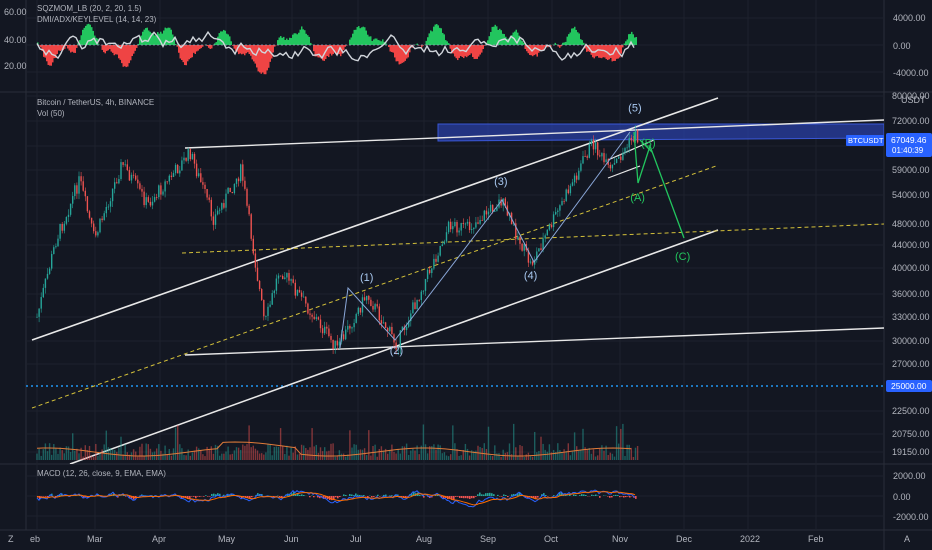 The image size is (932, 550). What do you see at coordinates (11, 539) in the screenshot?
I see `corner-left-icon: Z` at bounding box center [11, 539].